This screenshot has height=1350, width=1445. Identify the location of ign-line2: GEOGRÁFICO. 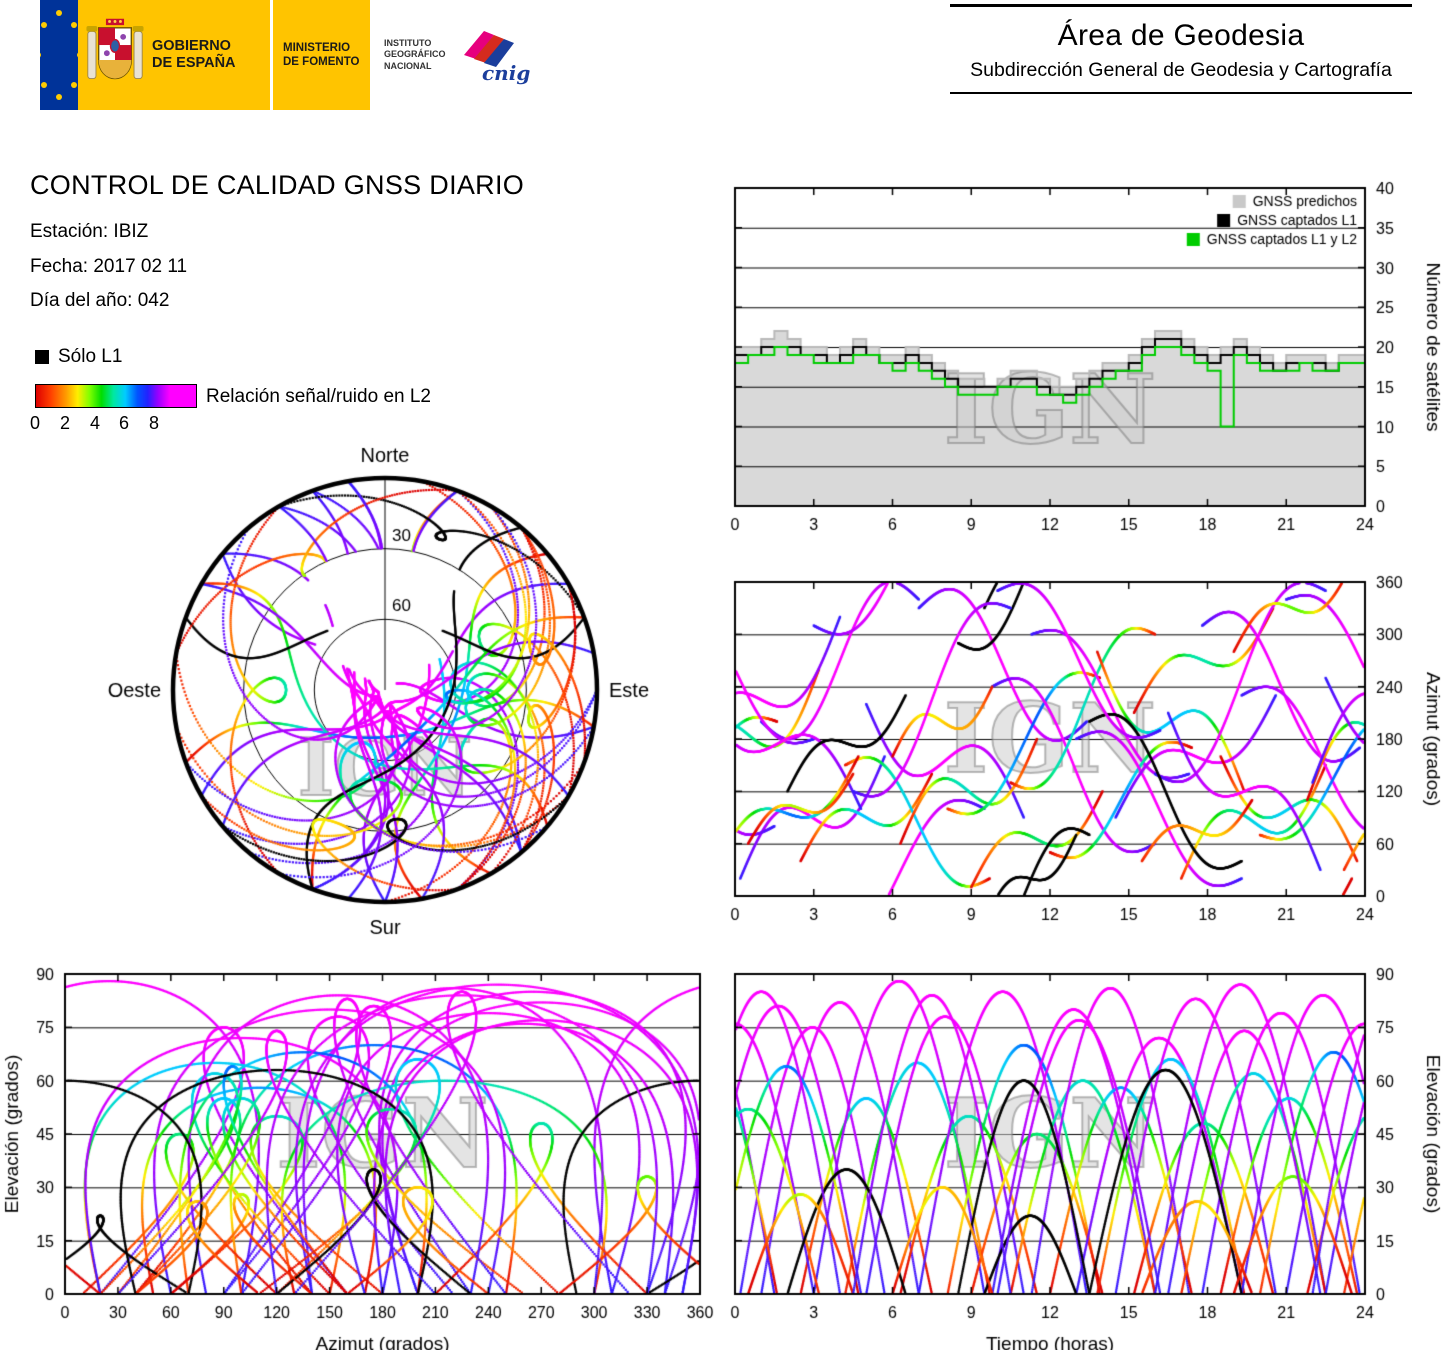
(415, 54).